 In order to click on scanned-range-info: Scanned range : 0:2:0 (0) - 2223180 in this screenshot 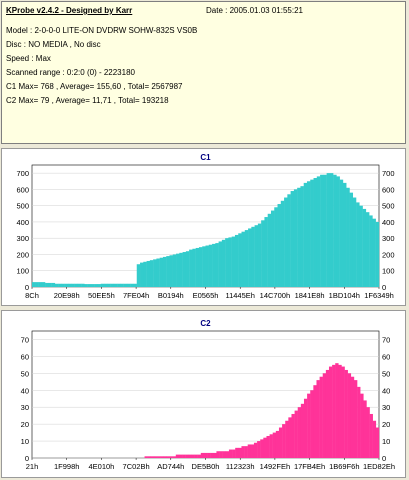, I will do `click(70, 72)`.